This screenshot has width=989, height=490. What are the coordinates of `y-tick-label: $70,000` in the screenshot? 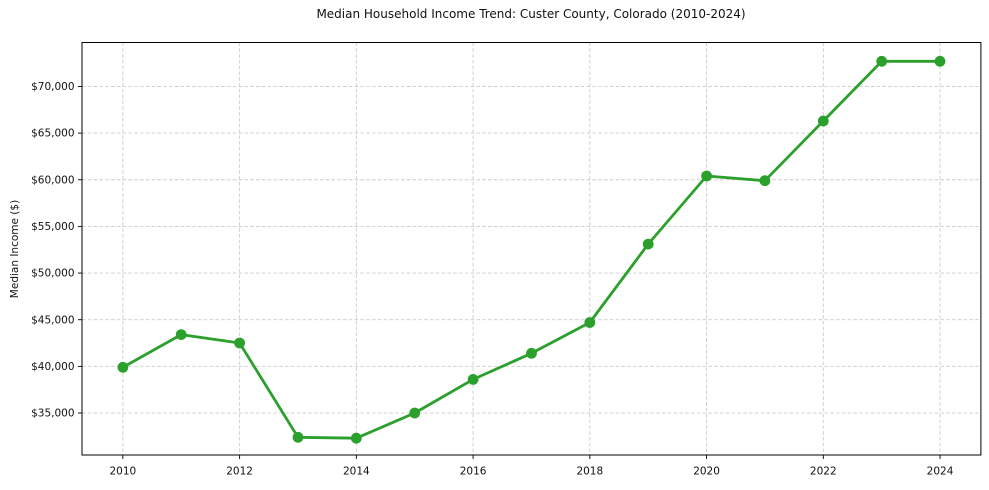 It's located at (52, 87).